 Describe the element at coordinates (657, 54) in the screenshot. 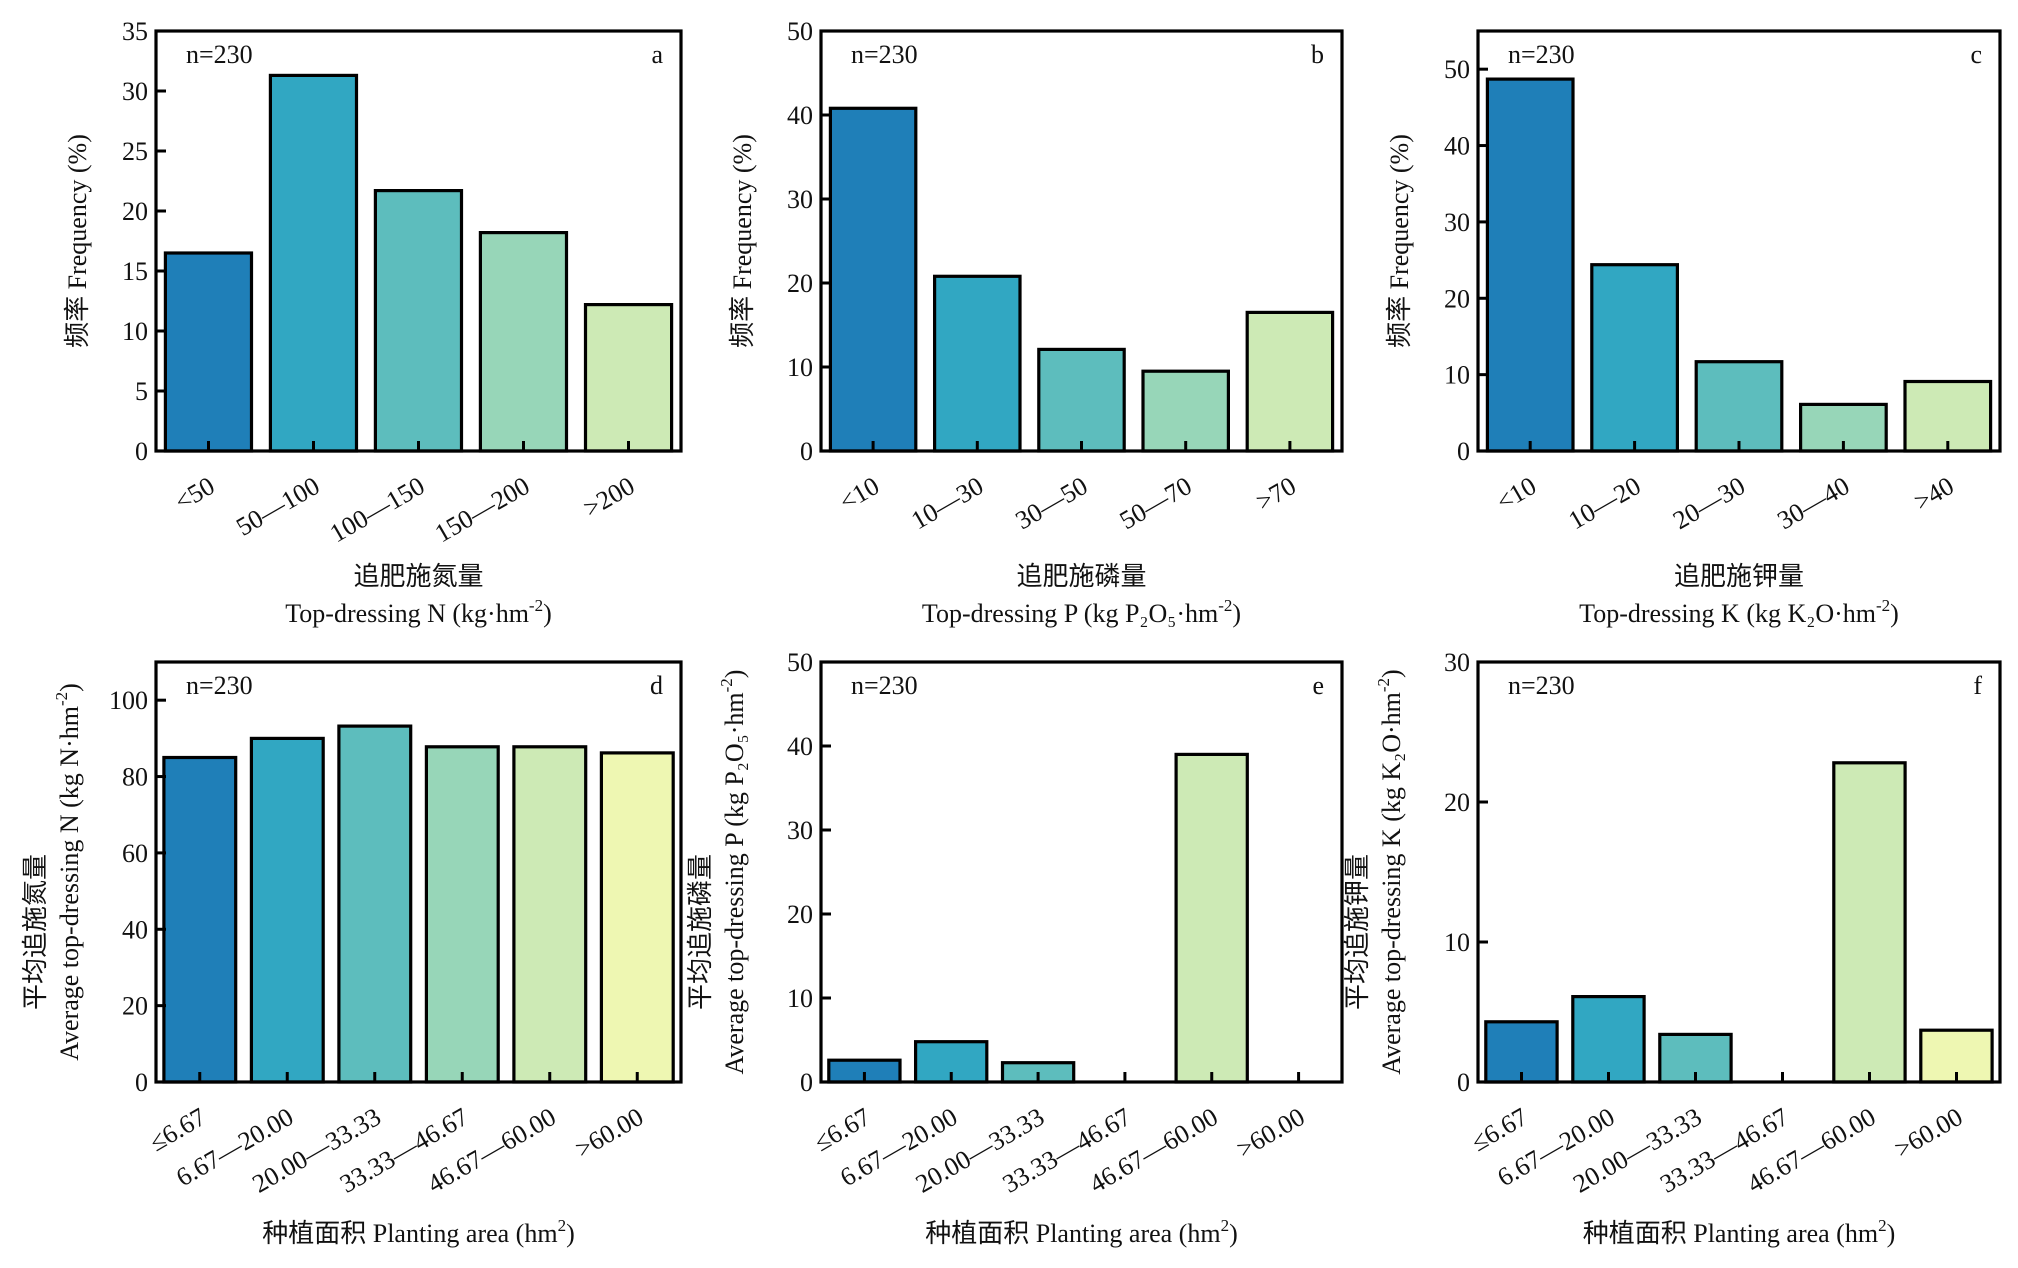

I see `panel-letter: a` at that location.